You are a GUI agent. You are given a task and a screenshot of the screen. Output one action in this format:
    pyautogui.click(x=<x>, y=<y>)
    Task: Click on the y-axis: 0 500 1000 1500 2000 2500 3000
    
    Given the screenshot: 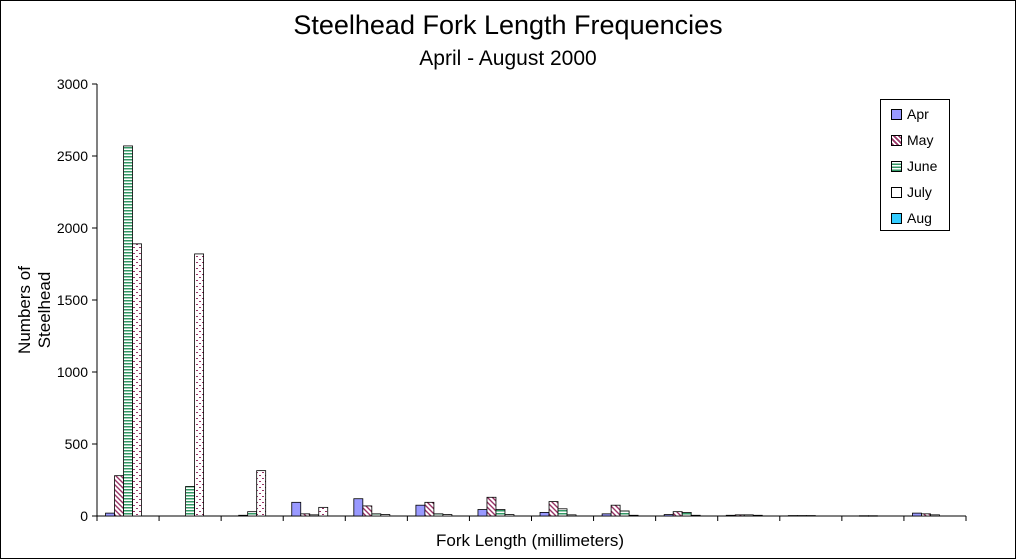 What is the action you would take?
    pyautogui.click(x=77, y=300)
    